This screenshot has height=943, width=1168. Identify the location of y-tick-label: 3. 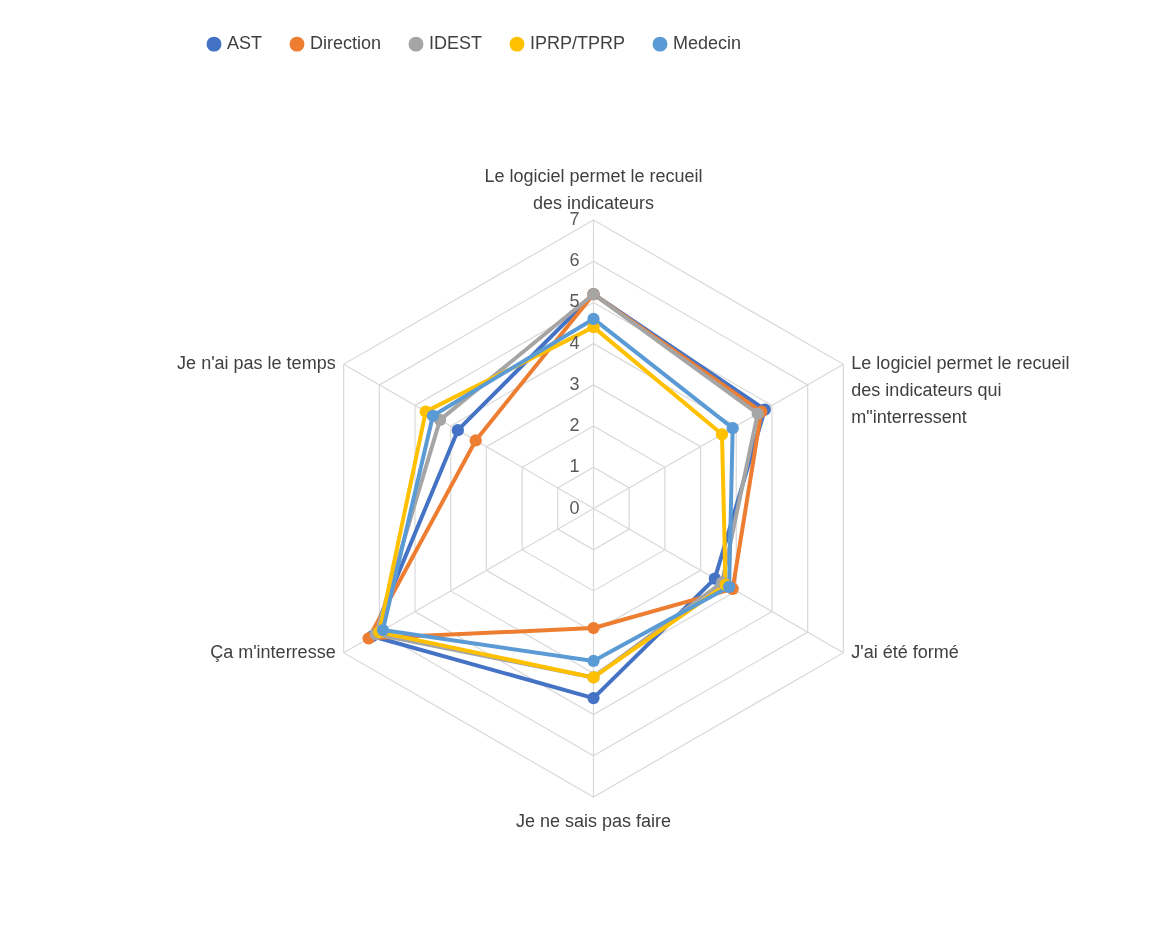
(574, 383).